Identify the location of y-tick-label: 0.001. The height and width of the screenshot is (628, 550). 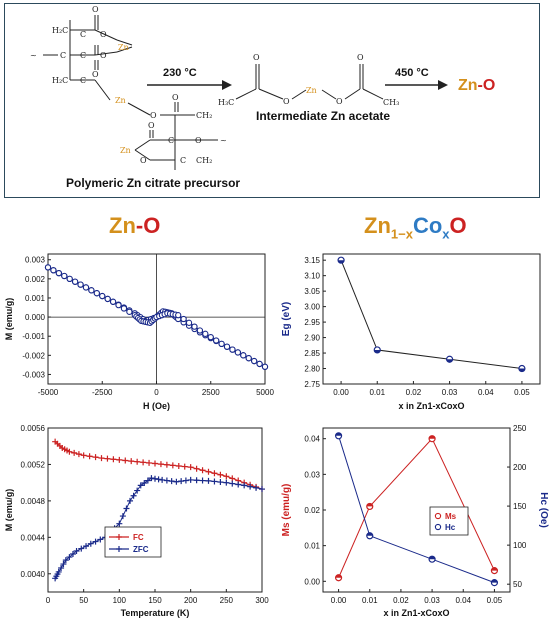
(35, 298).